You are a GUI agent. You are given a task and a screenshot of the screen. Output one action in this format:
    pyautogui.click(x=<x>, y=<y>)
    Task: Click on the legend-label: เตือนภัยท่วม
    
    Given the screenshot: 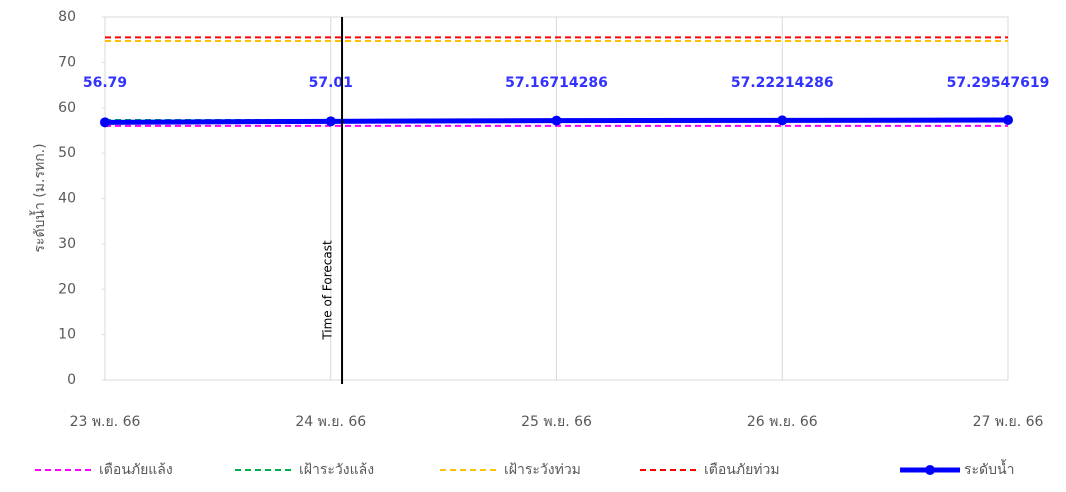 What is the action you would take?
    pyautogui.click(x=742, y=470)
    